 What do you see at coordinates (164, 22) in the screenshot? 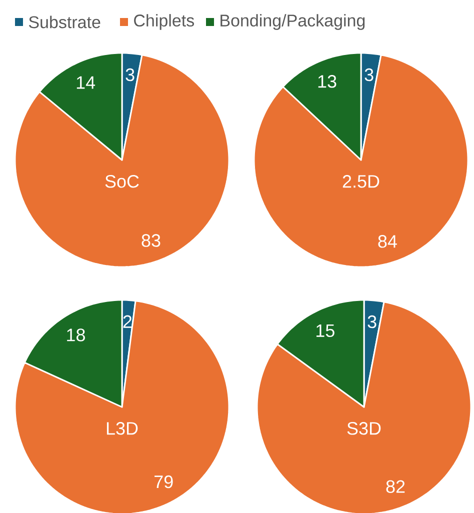
I see `slice-label: Chiplets` at bounding box center [164, 22].